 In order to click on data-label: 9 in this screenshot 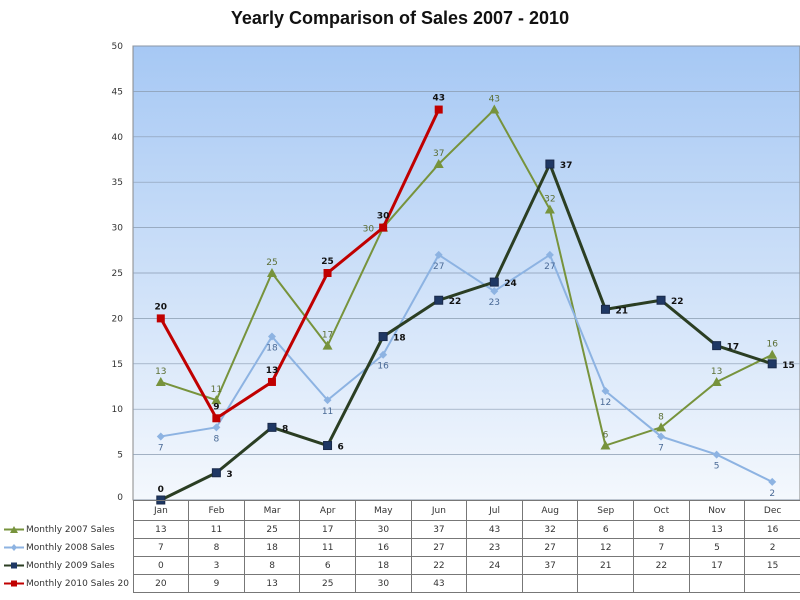, I will do `click(216, 407)`.